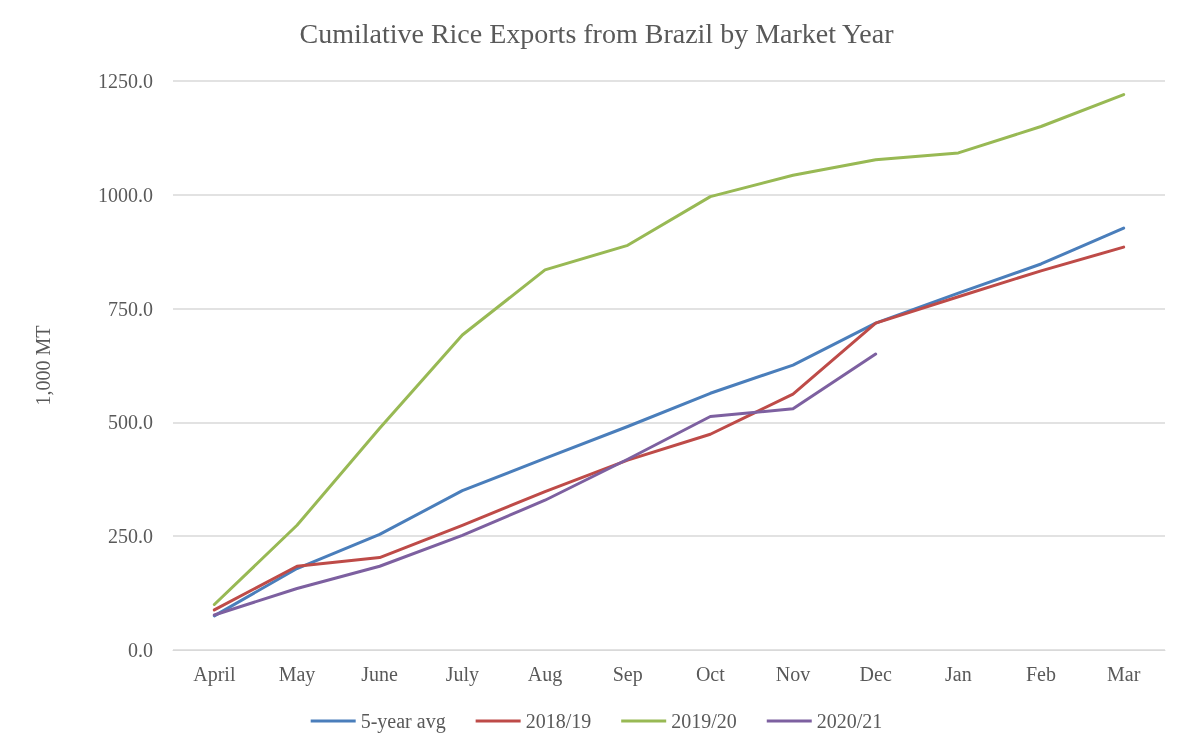 The width and height of the screenshot is (1193, 752). I want to click on x-tick-label: Feb, so click(1041, 674).